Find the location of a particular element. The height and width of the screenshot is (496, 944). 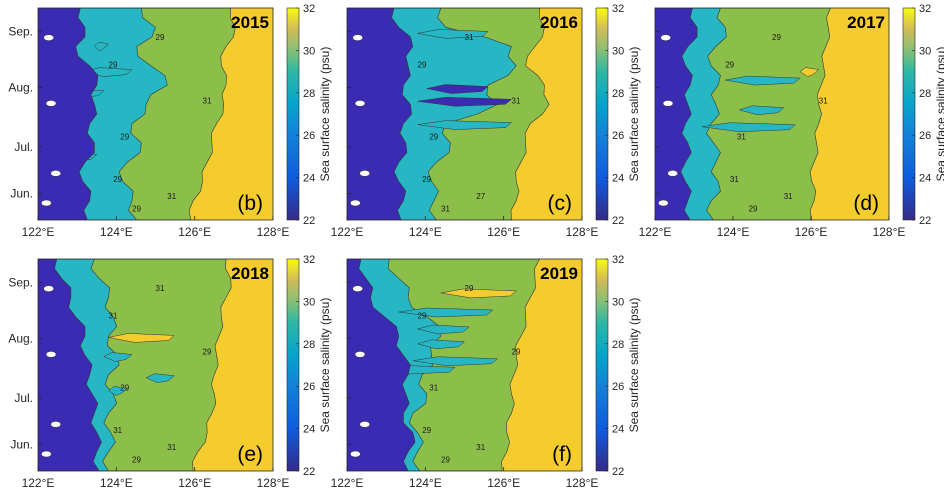

y-tick-label: Jun. is located at coordinates (21, 194).